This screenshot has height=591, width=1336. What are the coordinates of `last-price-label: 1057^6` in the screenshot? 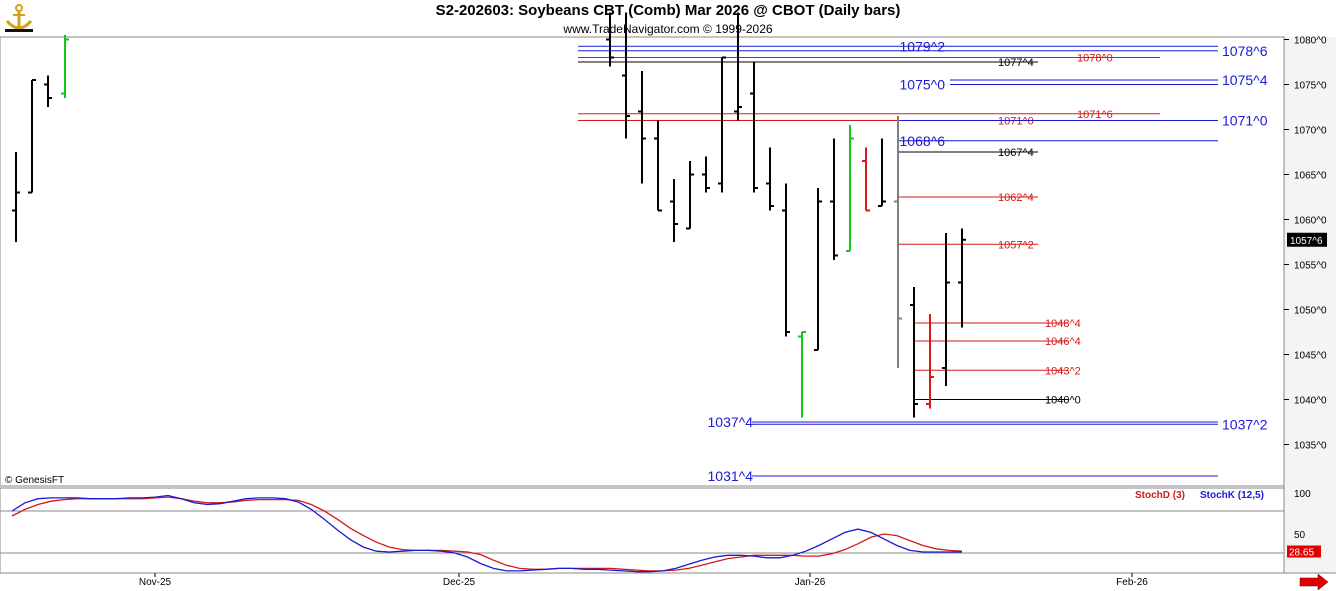 It's located at (1306, 241).